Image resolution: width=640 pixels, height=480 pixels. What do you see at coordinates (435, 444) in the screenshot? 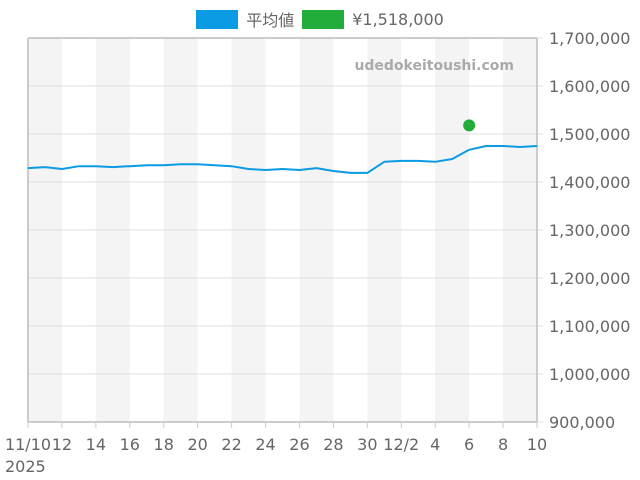
I see `x-tick-label: 4` at bounding box center [435, 444].